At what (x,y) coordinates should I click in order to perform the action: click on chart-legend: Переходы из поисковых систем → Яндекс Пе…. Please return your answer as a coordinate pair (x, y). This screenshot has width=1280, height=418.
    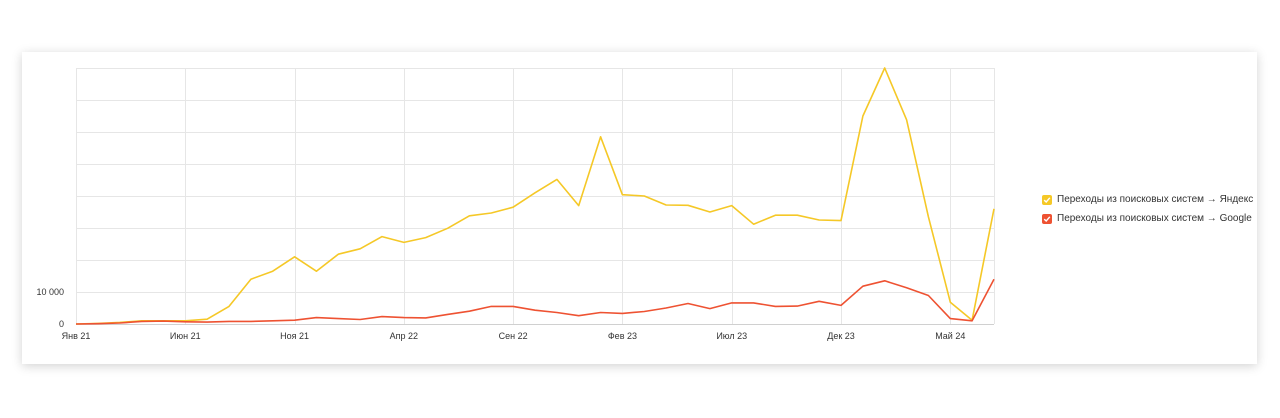
    Looking at the image, I should click on (1147, 209).